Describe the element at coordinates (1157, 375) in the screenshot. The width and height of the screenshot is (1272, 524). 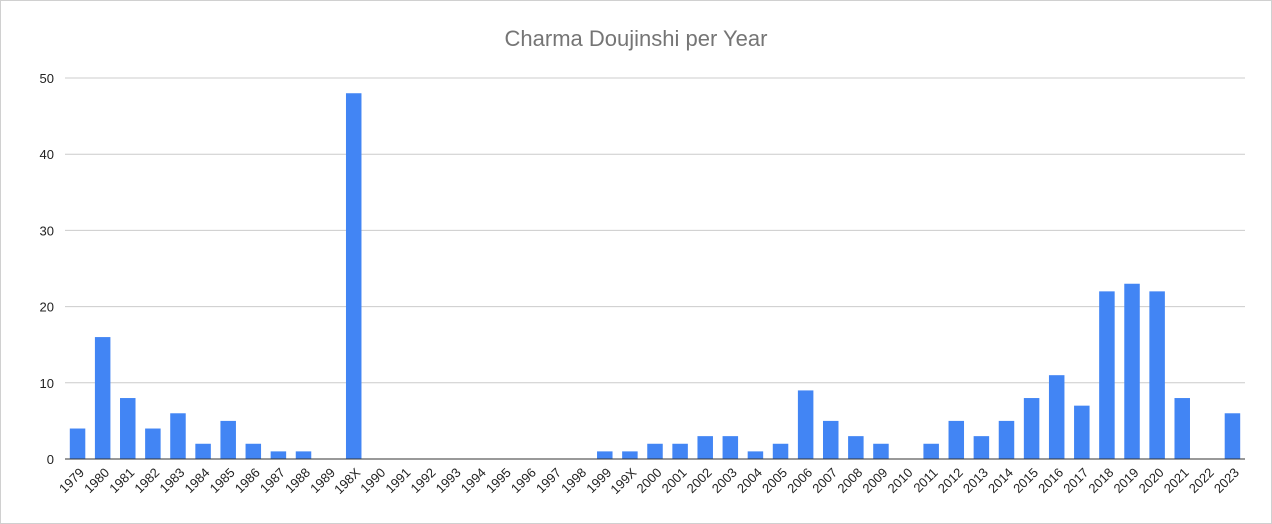
I see `bar-2020` at that location.